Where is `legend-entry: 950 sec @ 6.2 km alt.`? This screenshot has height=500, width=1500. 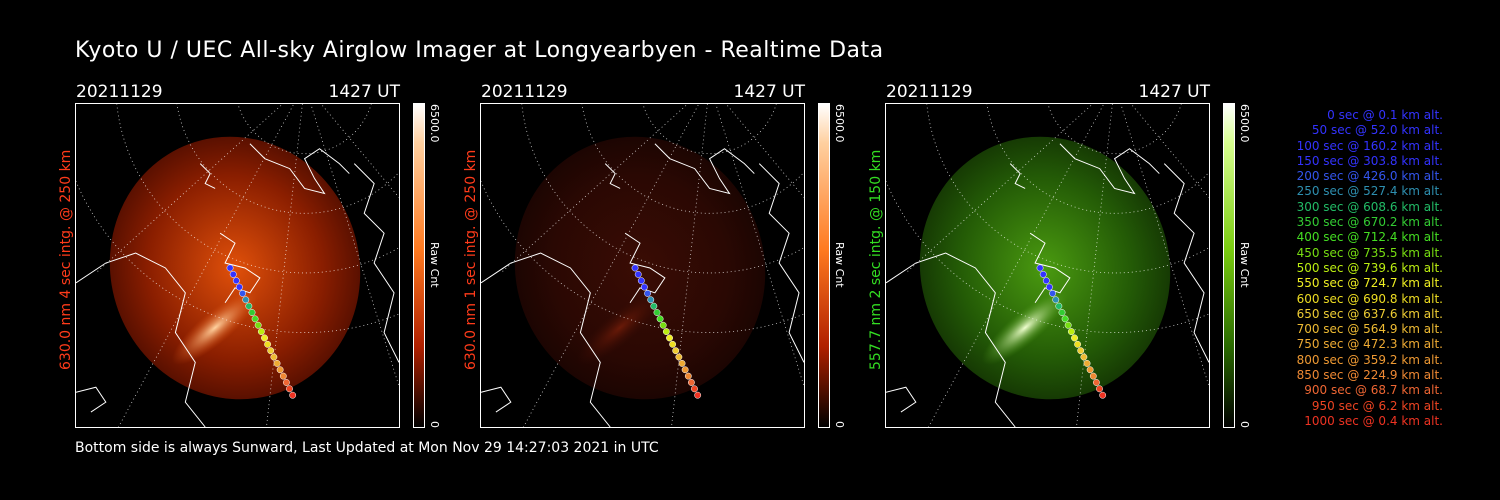
legend-entry: 950 sec @ 6.2 km alt. is located at coordinates (1377, 405).